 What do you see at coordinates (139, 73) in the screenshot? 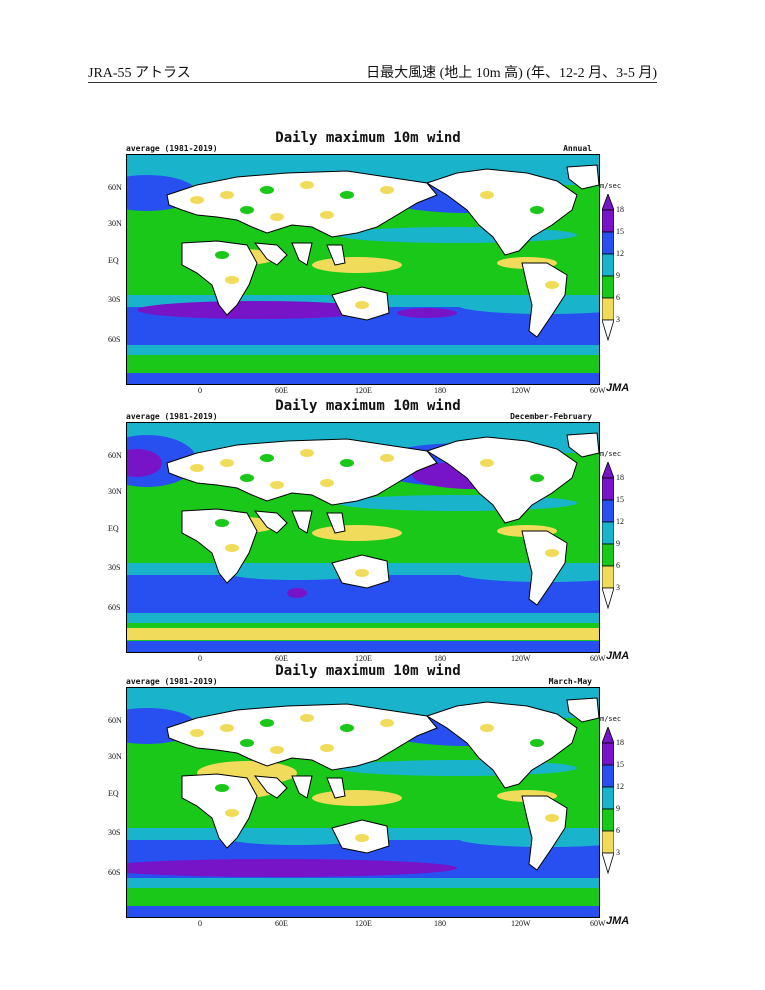
I see `atlas-title: JRA-55 アトラス` at bounding box center [139, 73].